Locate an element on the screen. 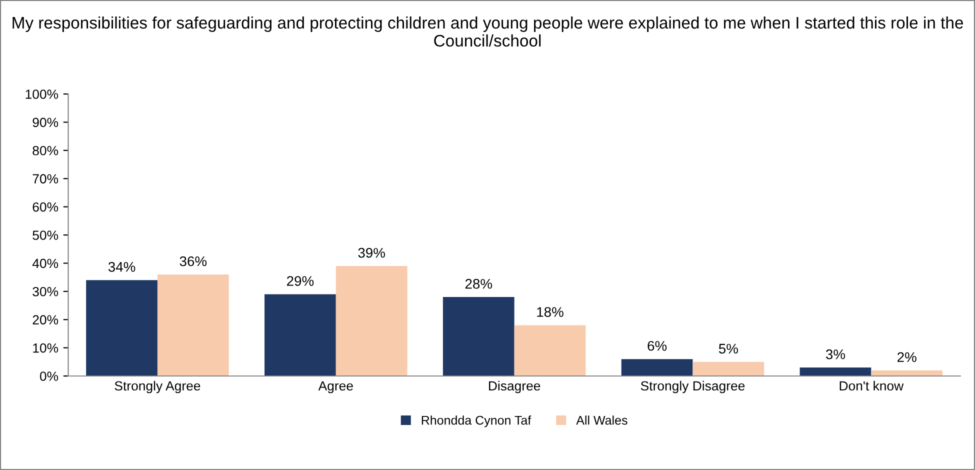 Image resolution: width=975 pixels, height=470 pixels. y-tick-label: 30% is located at coordinates (45, 291).